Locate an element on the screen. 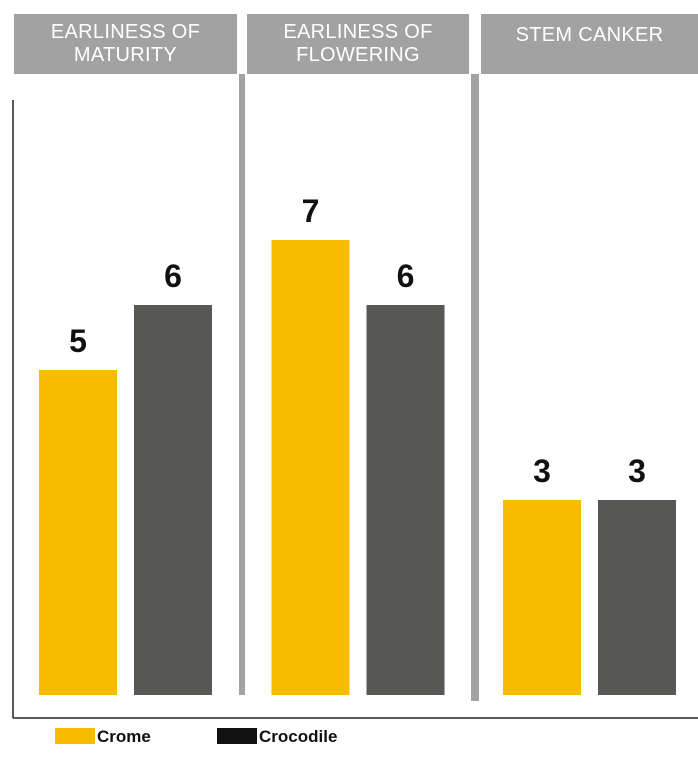 This screenshot has height=771, width=698. header-earliness-of-flowering-line-1: EARLINESS OF is located at coordinates (357, 32).